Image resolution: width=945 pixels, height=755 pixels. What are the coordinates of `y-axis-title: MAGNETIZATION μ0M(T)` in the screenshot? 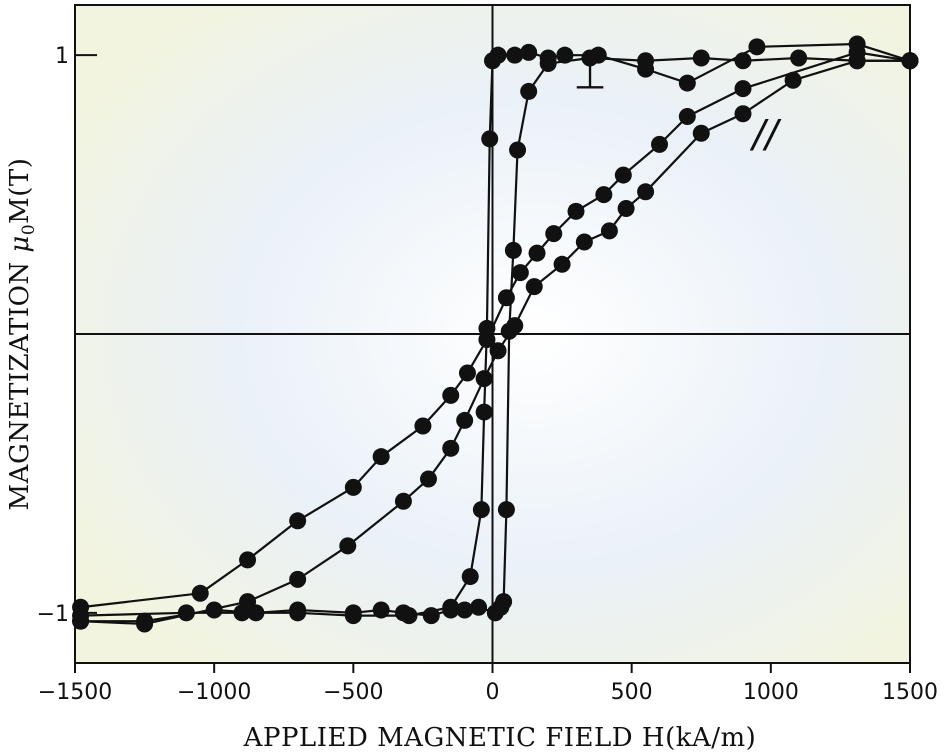 It's located at (22, 334).